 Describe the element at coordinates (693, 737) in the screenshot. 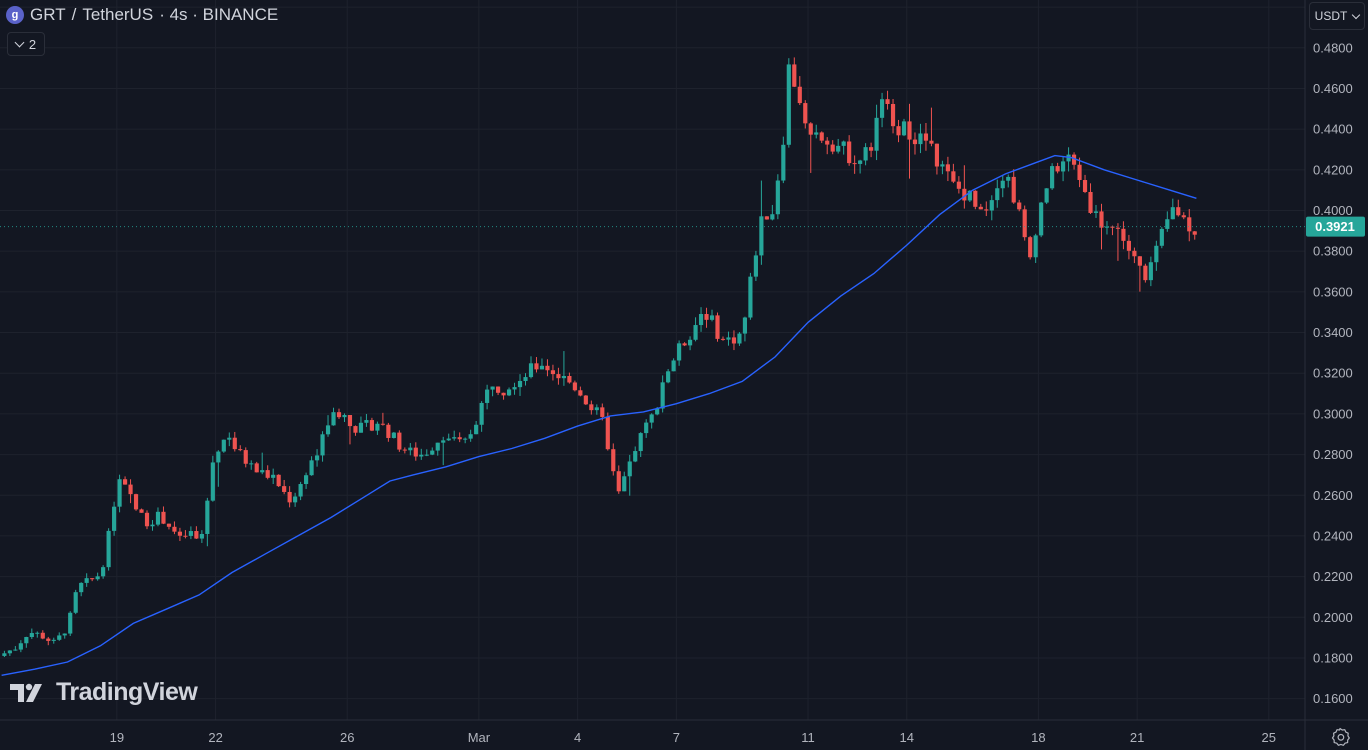

I see `time-axis: 19 22 26 Mar 4 7 11 14 18 21 25` at that location.